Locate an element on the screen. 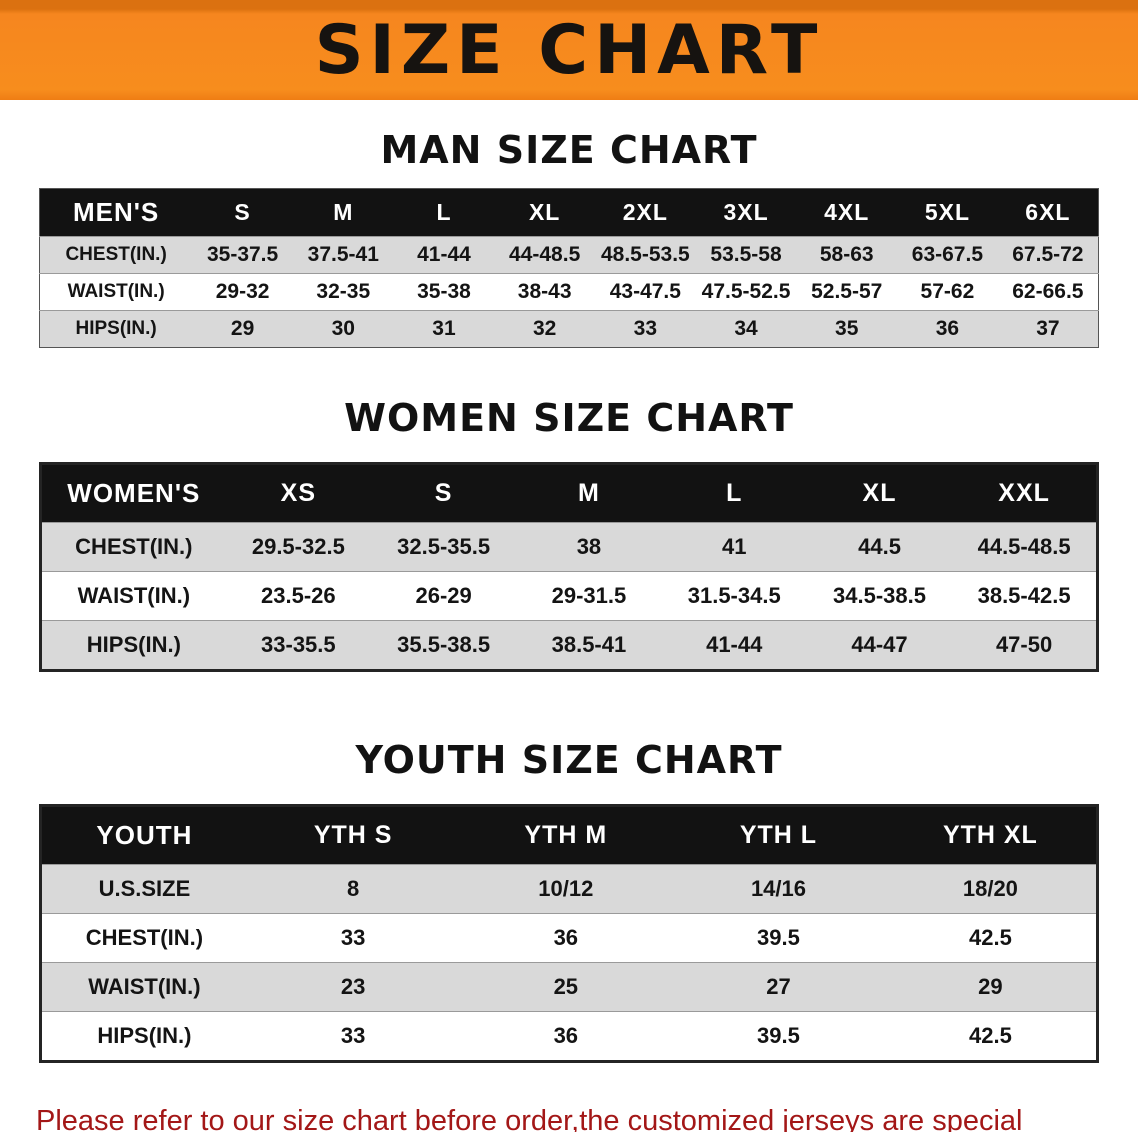 The height and width of the screenshot is (1132, 1138). size-cell: 26-29 is located at coordinates (443, 596).